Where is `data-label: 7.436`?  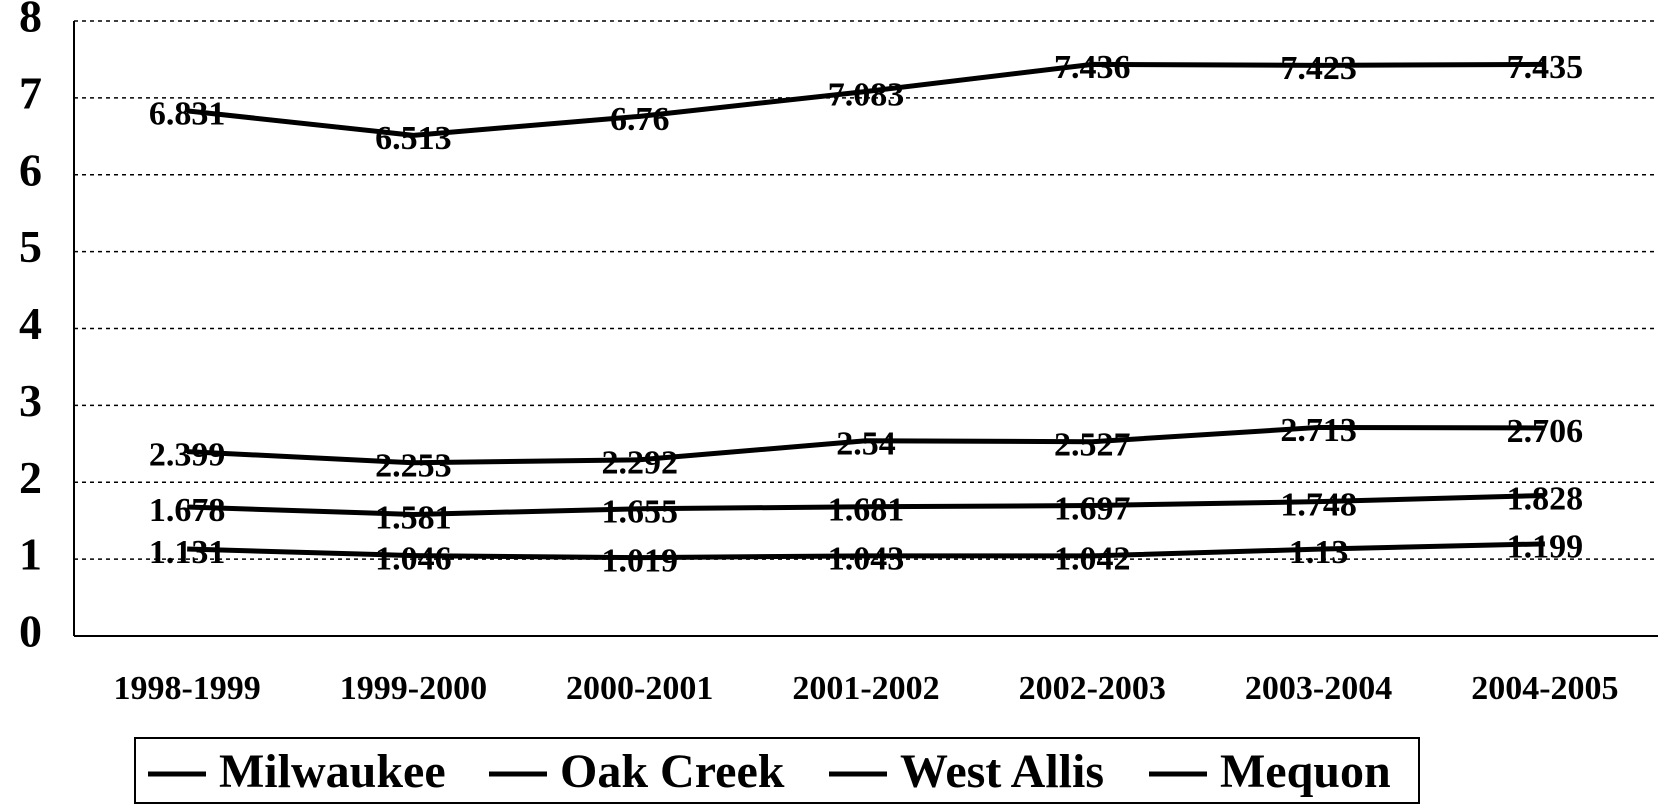 data-label: 7.436 is located at coordinates (1092, 67).